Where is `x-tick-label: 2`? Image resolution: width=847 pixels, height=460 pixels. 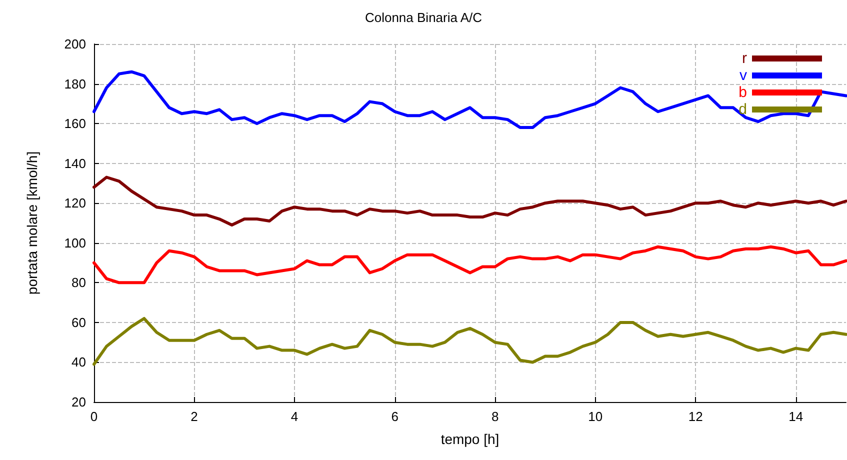 x-tick-label: 2 is located at coordinates (194, 416).